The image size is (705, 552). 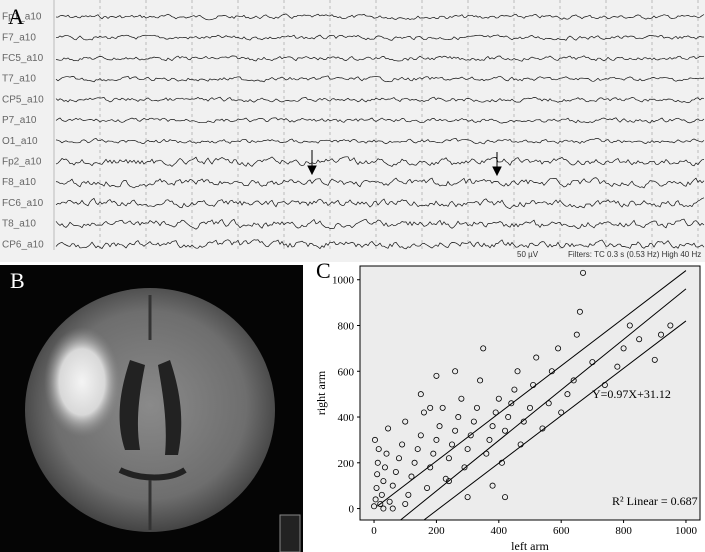 I want to click on y-tick-label: 800, so click(x=346, y=326).